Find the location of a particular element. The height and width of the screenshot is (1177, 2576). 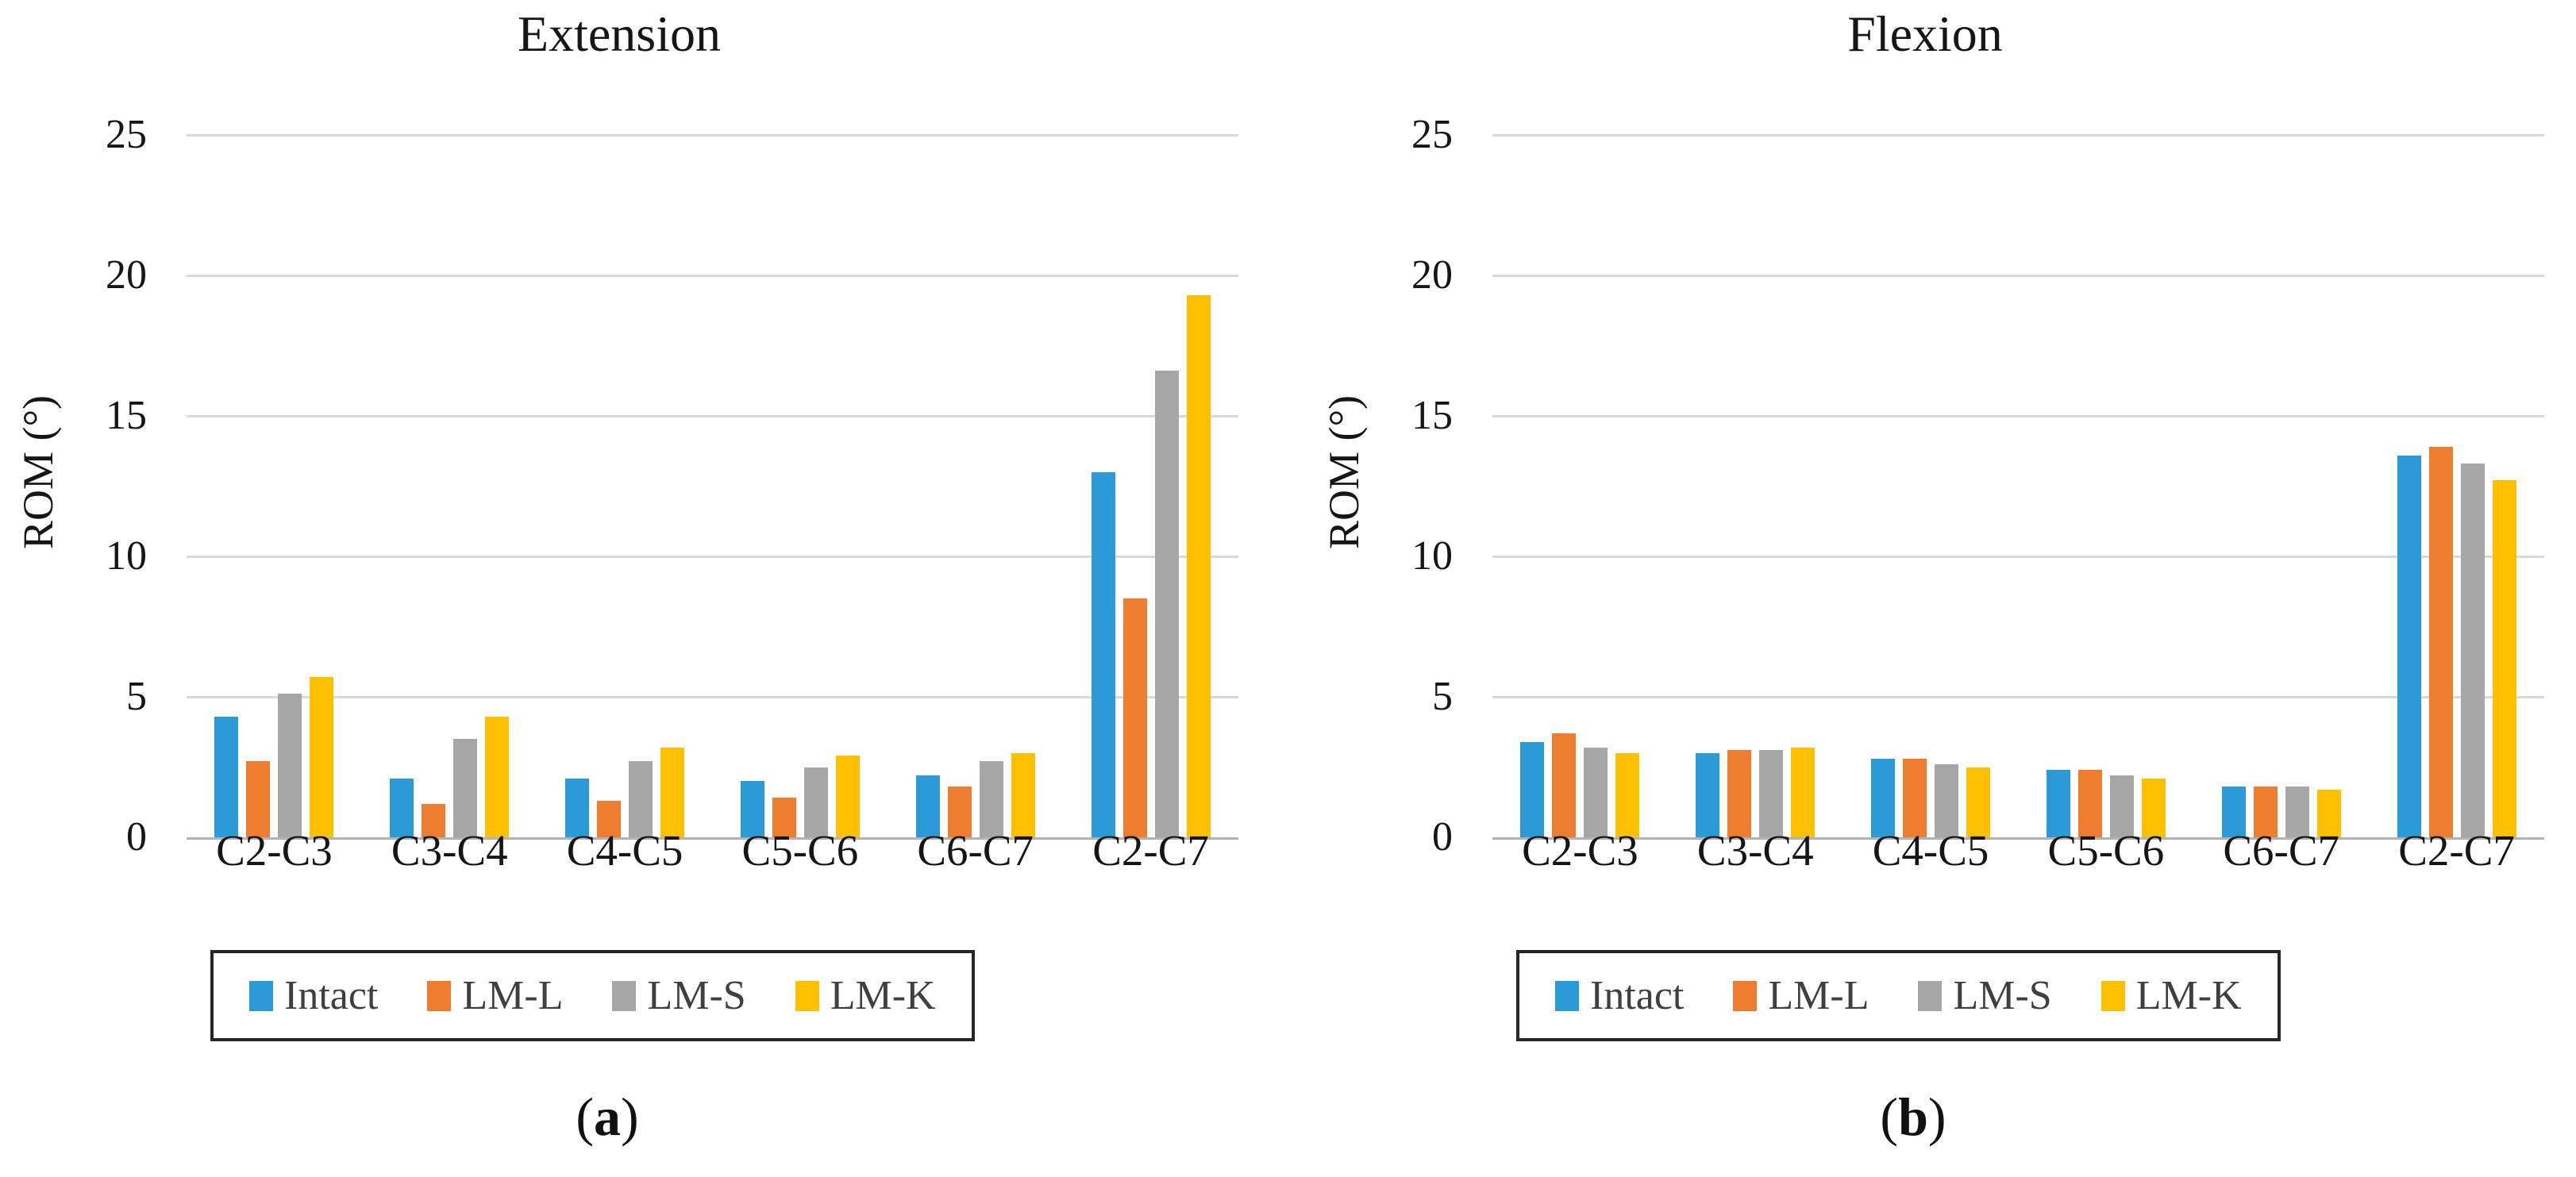

subfigure-caption: (a) is located at coordinates (607, 1117).